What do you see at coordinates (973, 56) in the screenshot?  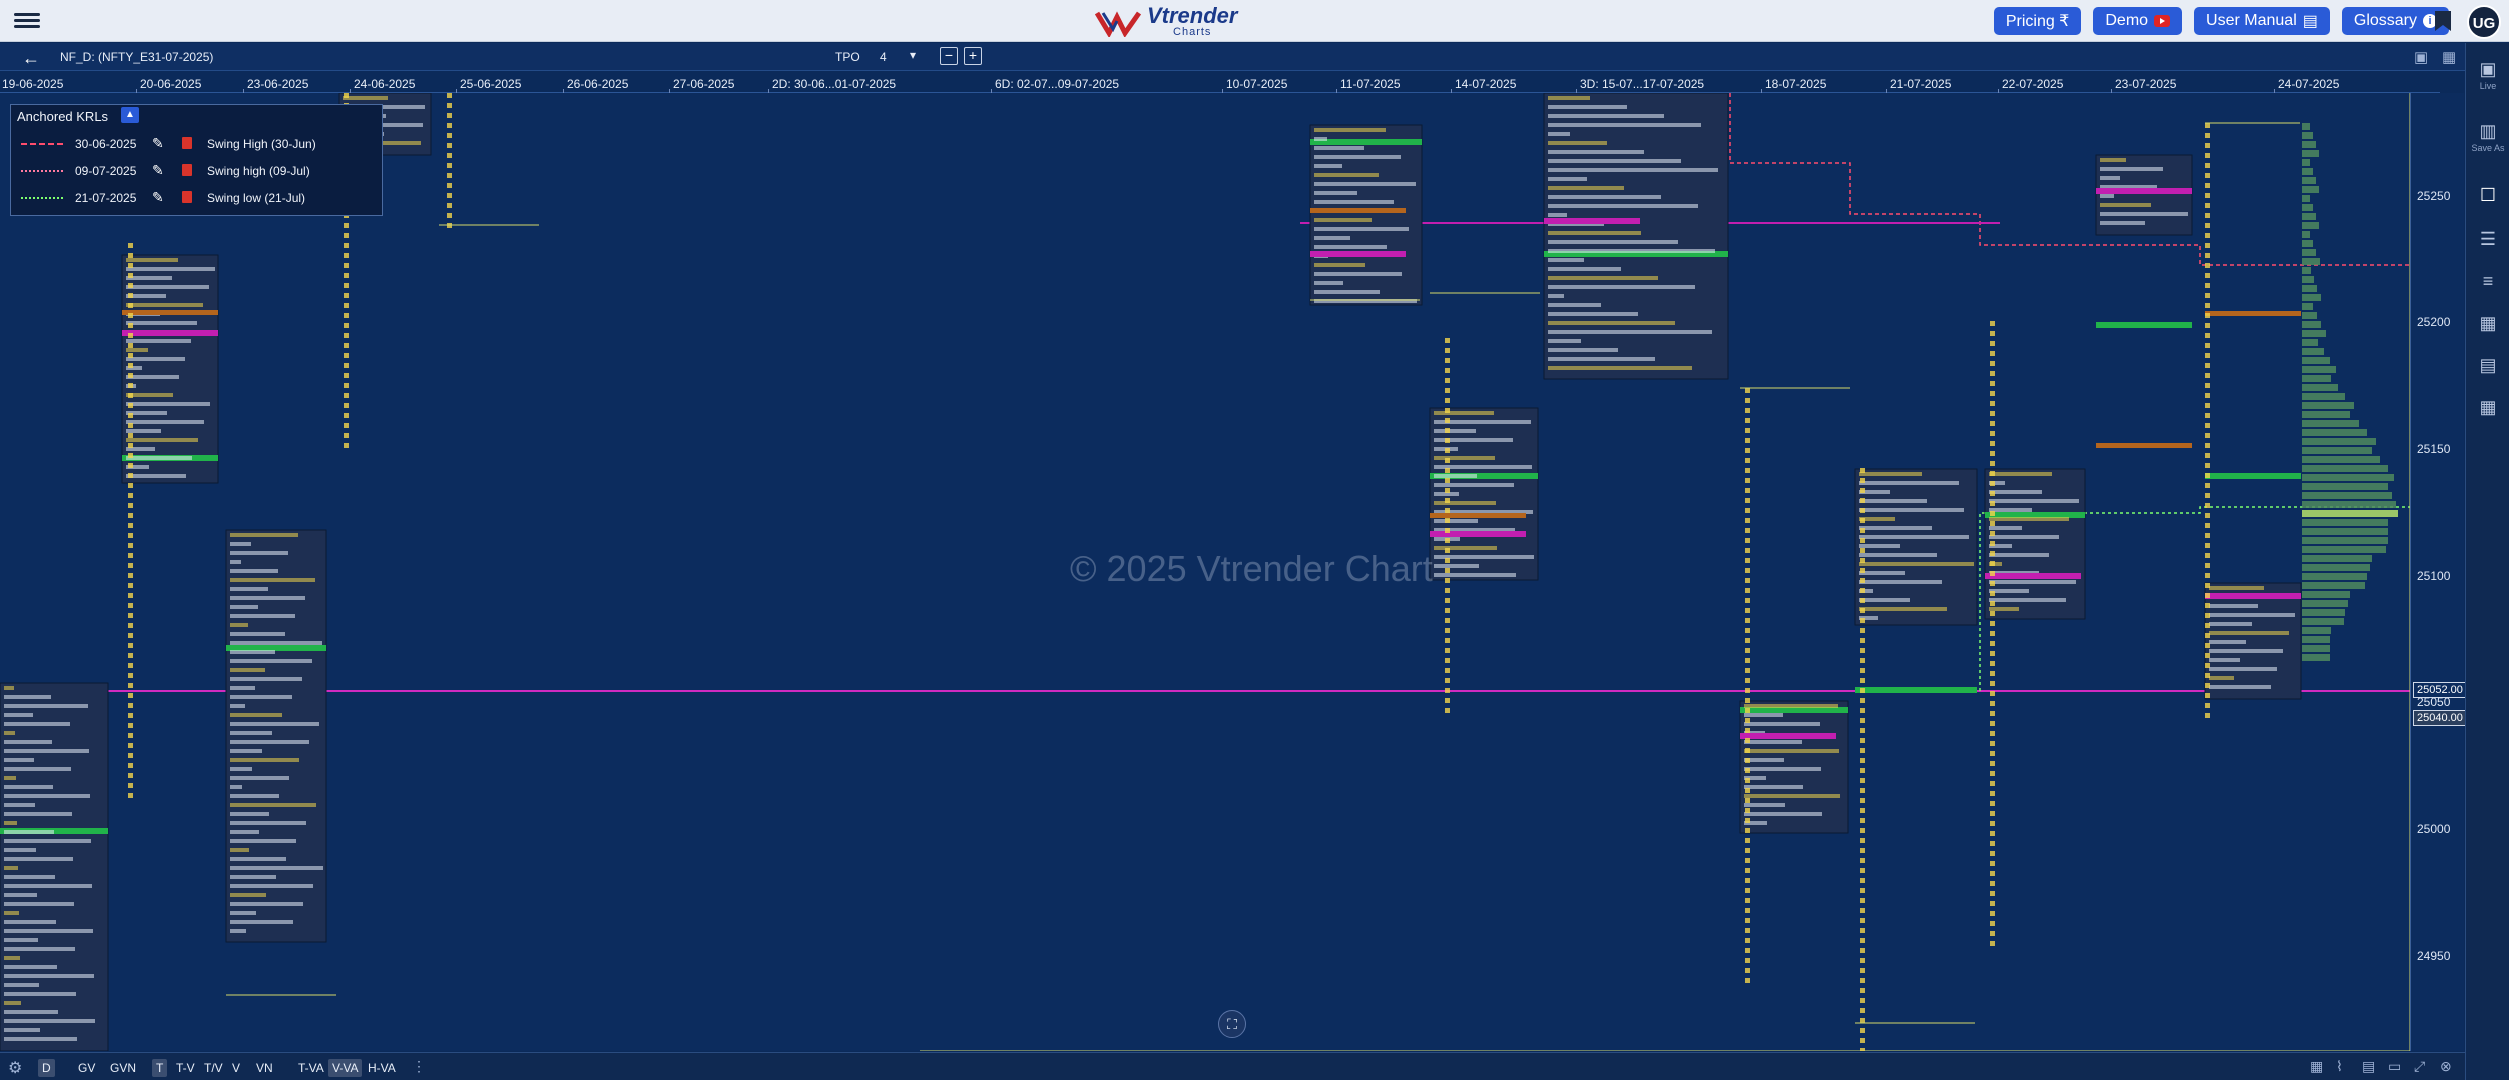 I see `zoom-in-button: +` at bounding box center [973, 56].